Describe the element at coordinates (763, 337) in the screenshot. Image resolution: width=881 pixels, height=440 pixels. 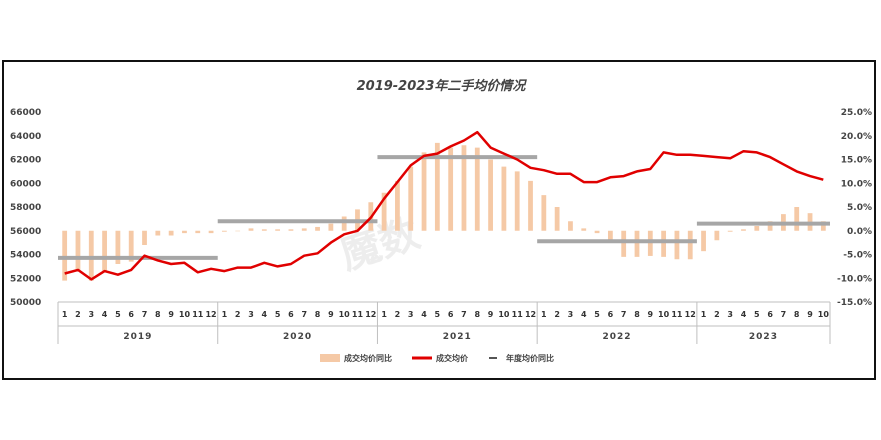
I see `year-label: 2023` at that location.